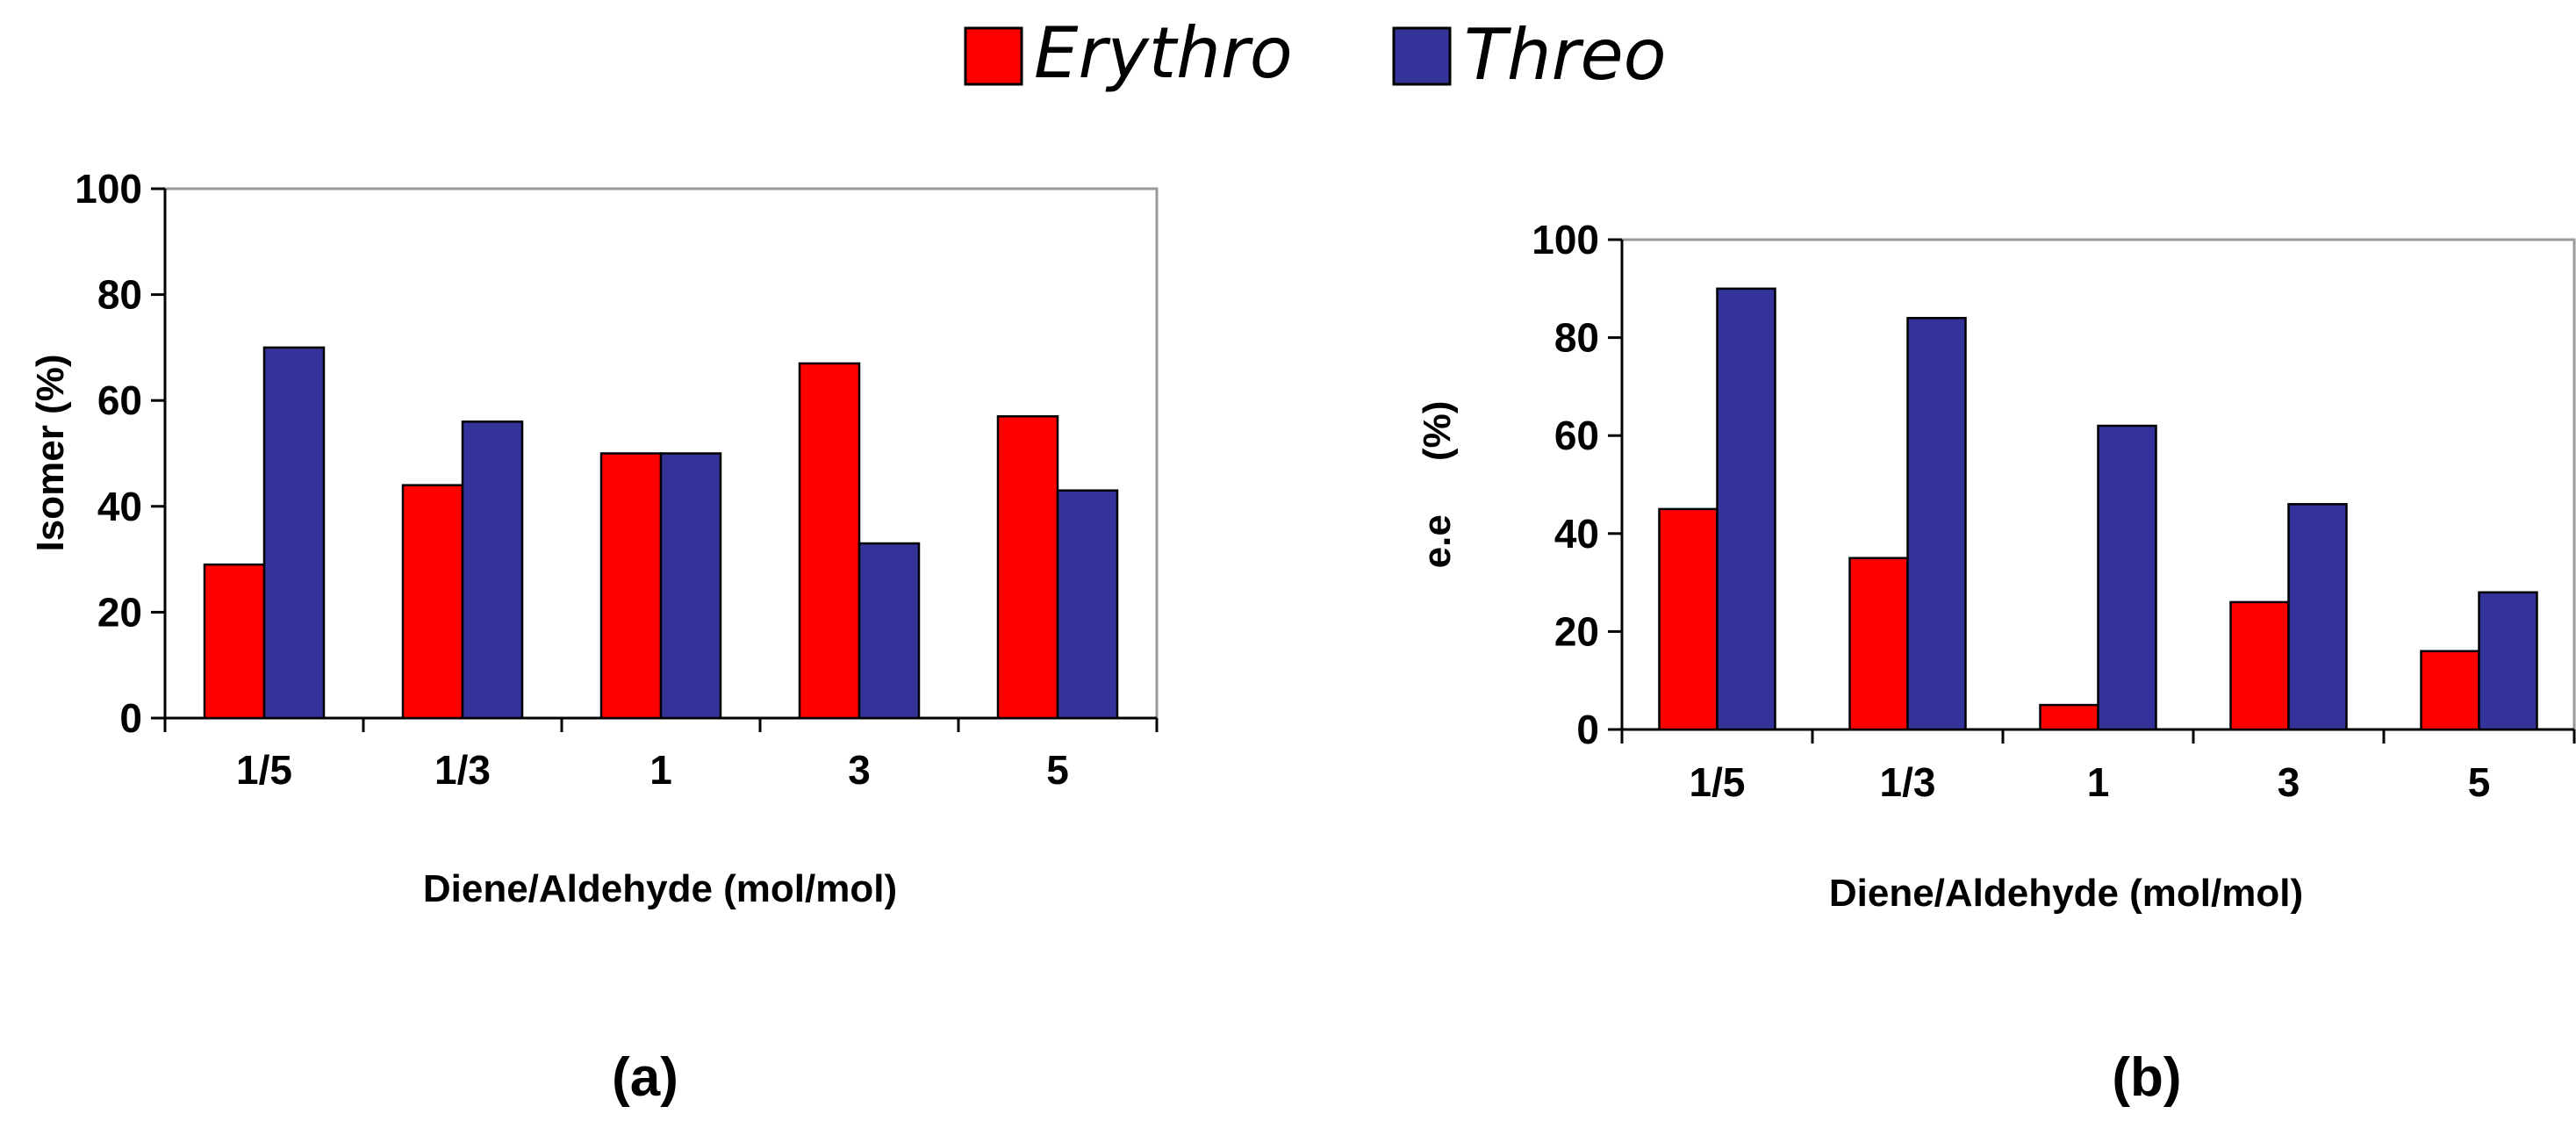 This screenshot has width=2576, height=1121. Describe the element at coordinates (1615, 485) in the screenshot. I see `y-ticks-b` at that location.